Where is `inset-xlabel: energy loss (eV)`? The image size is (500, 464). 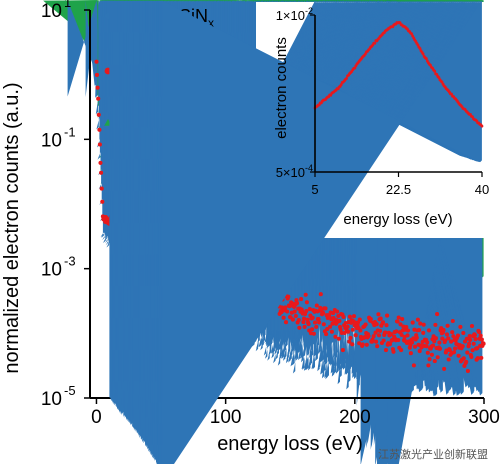 inset-xlabel: energy loss (eV) is located at coordinates (397, 219).